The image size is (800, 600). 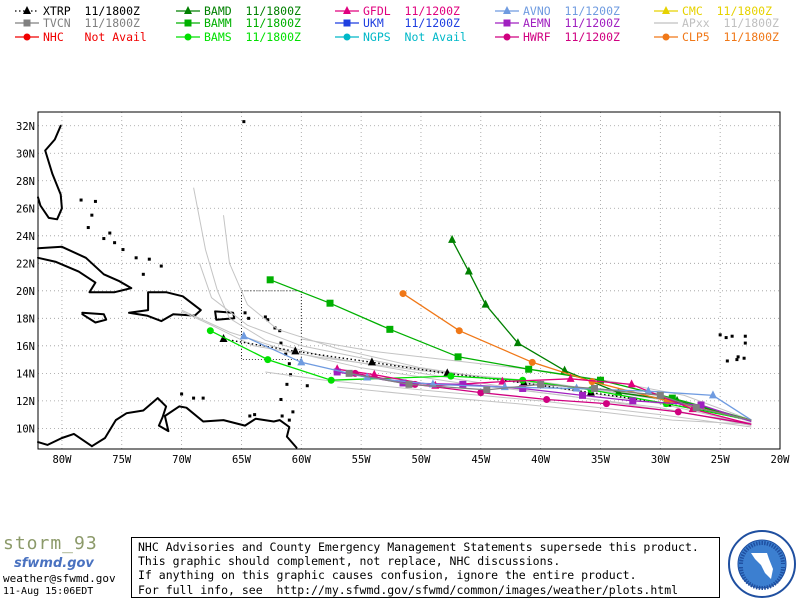 I want to click on legend-label: HWRF 11/1200Z, so click(x=571, y=37).